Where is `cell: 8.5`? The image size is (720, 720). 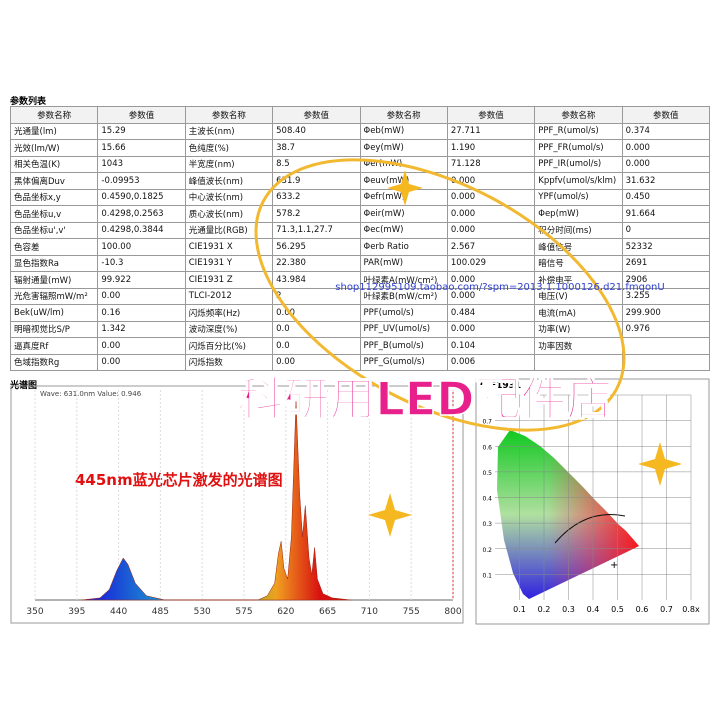 cell: 8.5 is located at coordinates (316, 164).